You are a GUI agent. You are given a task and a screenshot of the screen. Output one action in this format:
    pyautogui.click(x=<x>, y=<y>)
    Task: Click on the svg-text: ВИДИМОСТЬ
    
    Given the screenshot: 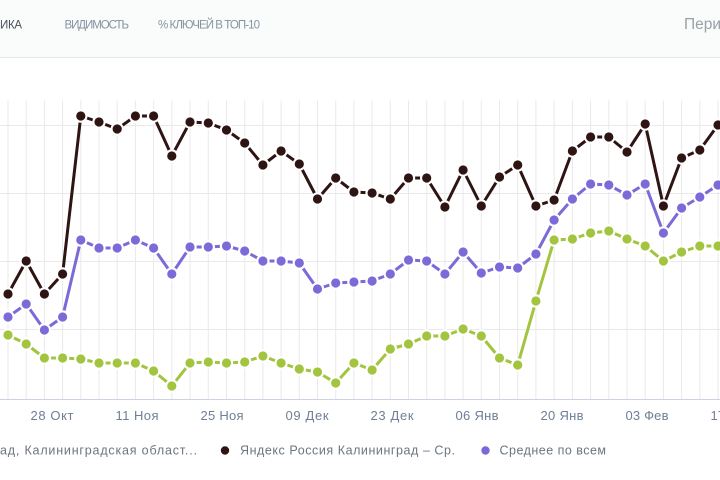 What is the action you would take?
    pyautogui.click(x=97, y=26)
    